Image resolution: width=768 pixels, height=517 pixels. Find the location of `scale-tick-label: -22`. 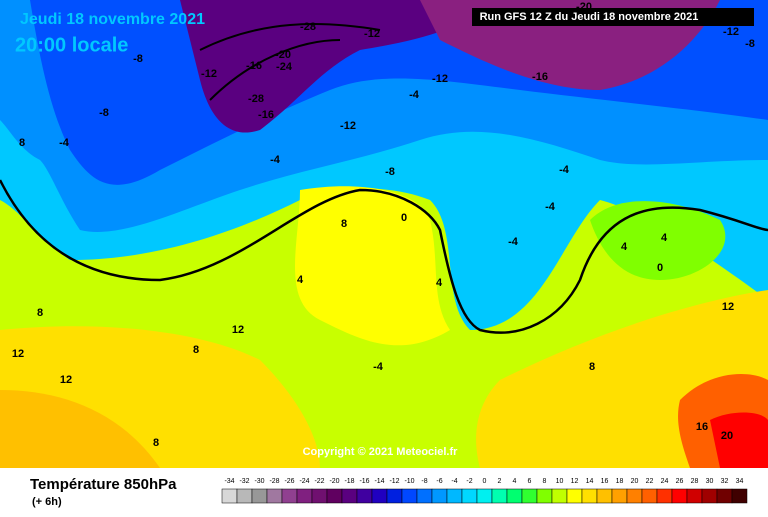

scale-tick-label: -22 is located at coordinates (319, 481).